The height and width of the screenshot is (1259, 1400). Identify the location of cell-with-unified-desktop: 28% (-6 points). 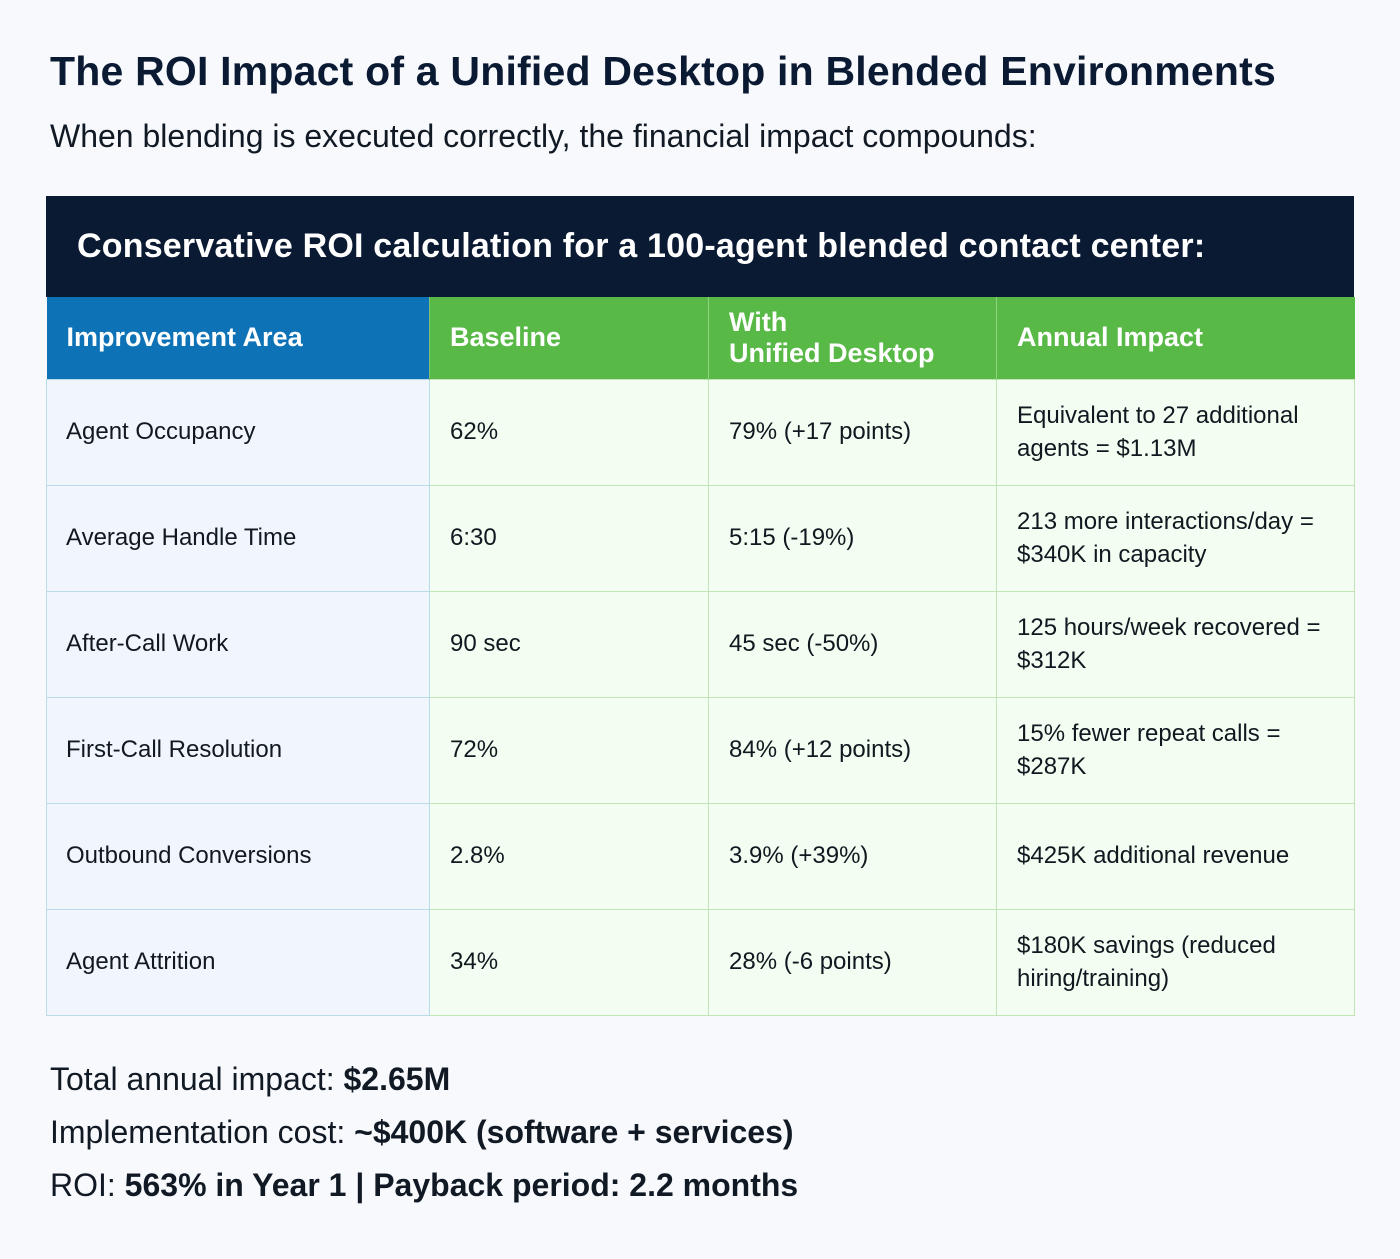
(852, 962).